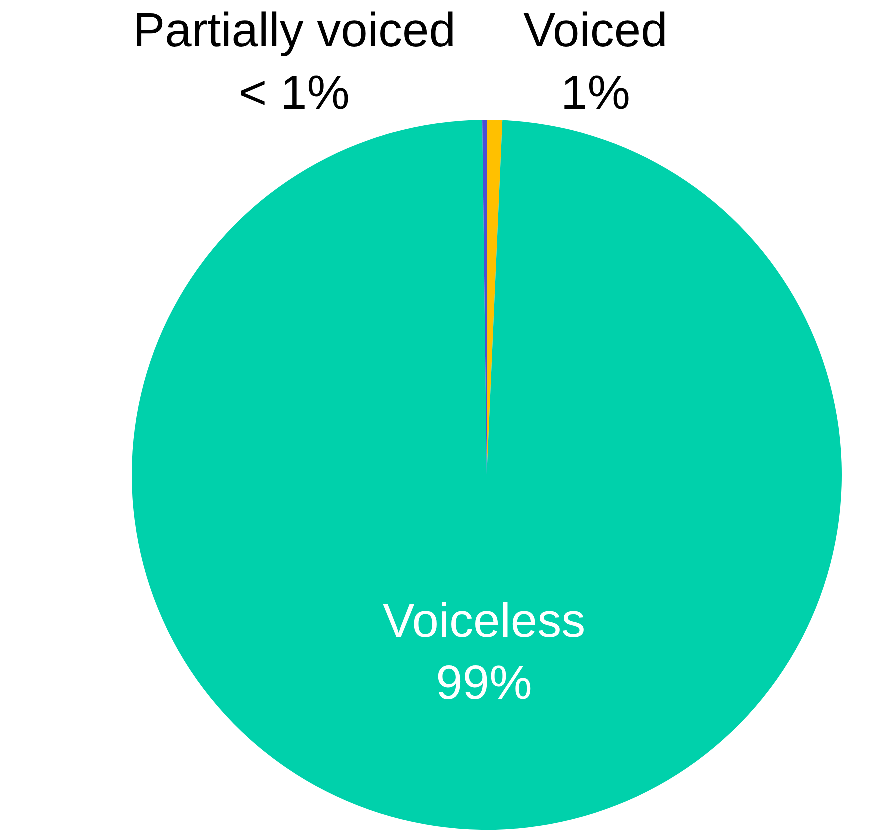 The height and width of the screenshot is (835, 890). Describe the element at coordinates (294, 31) in the screenshot. I see `slice-label: Partially voiced` at that location.